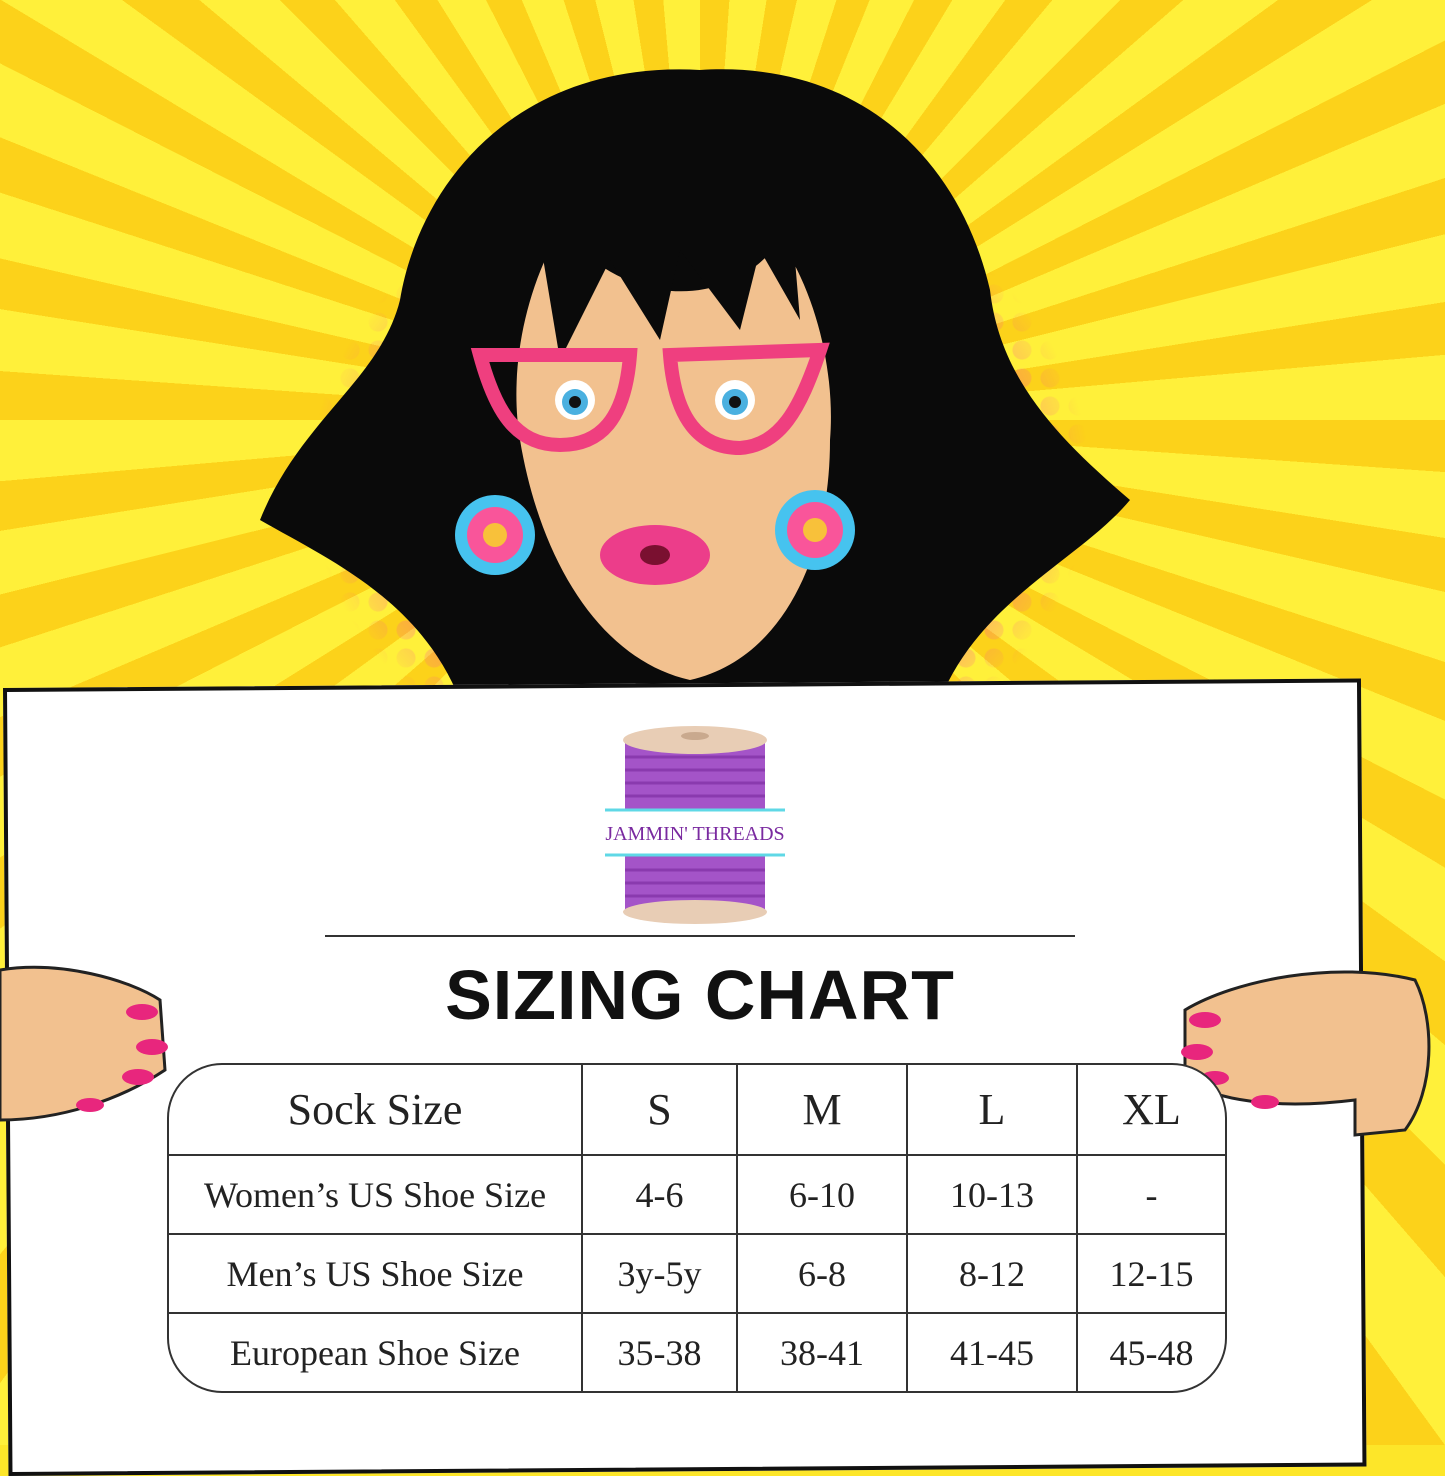 The height and width of the screenshot is (1476, 1445). What do you see at coordinates (376, 1110) in the screenshot?
I see `header-cell: Sock Size` at bounding box center [376, 1110].